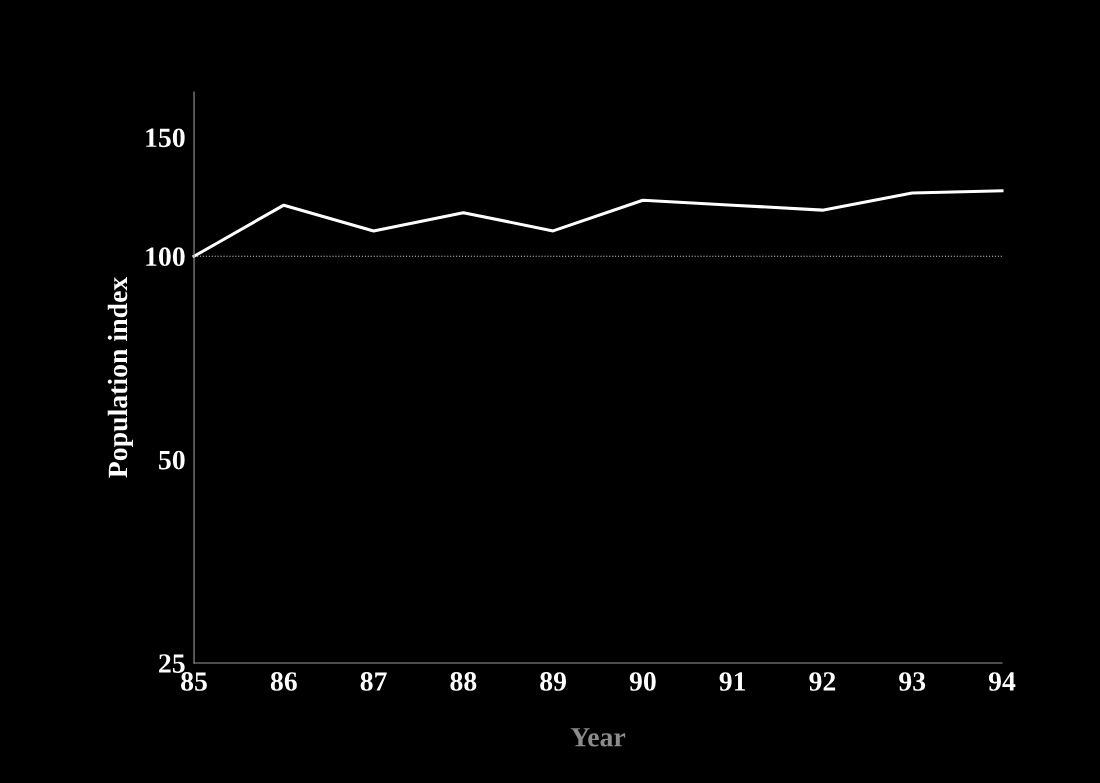 This screenshot has height=783, width=1100. Describe the element at coordinates (1002, 681) in the screenshot. I see `x-tick-label: 94` at that location.